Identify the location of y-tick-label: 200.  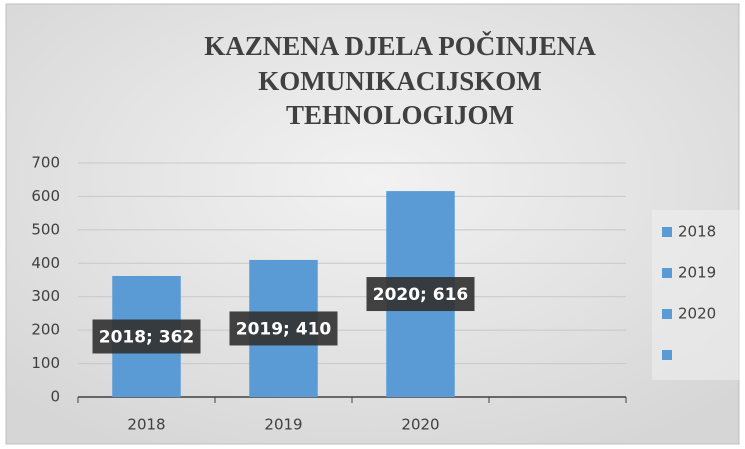
(45, 330).